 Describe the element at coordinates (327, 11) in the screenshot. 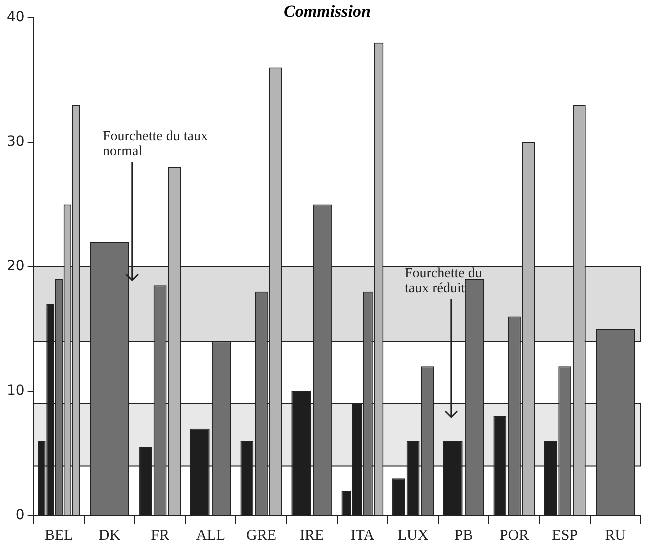

I see `chart-title: Commission` at that location.